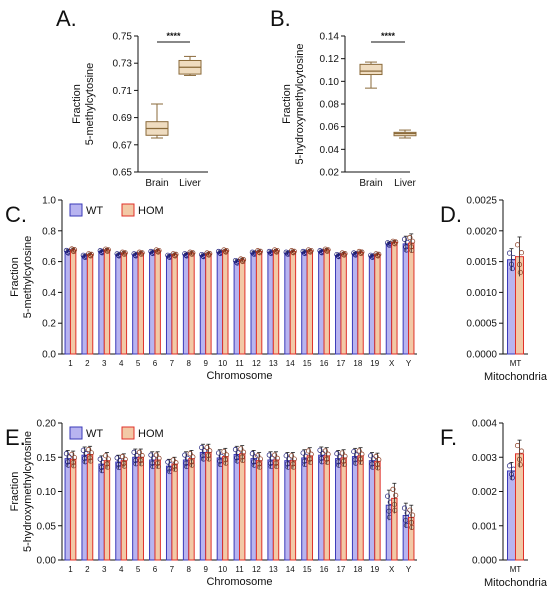  What do you see at coordinates (357, 363) in the screenshot?
I see `x-tick-label: 18` at bounding box center [357, 363].